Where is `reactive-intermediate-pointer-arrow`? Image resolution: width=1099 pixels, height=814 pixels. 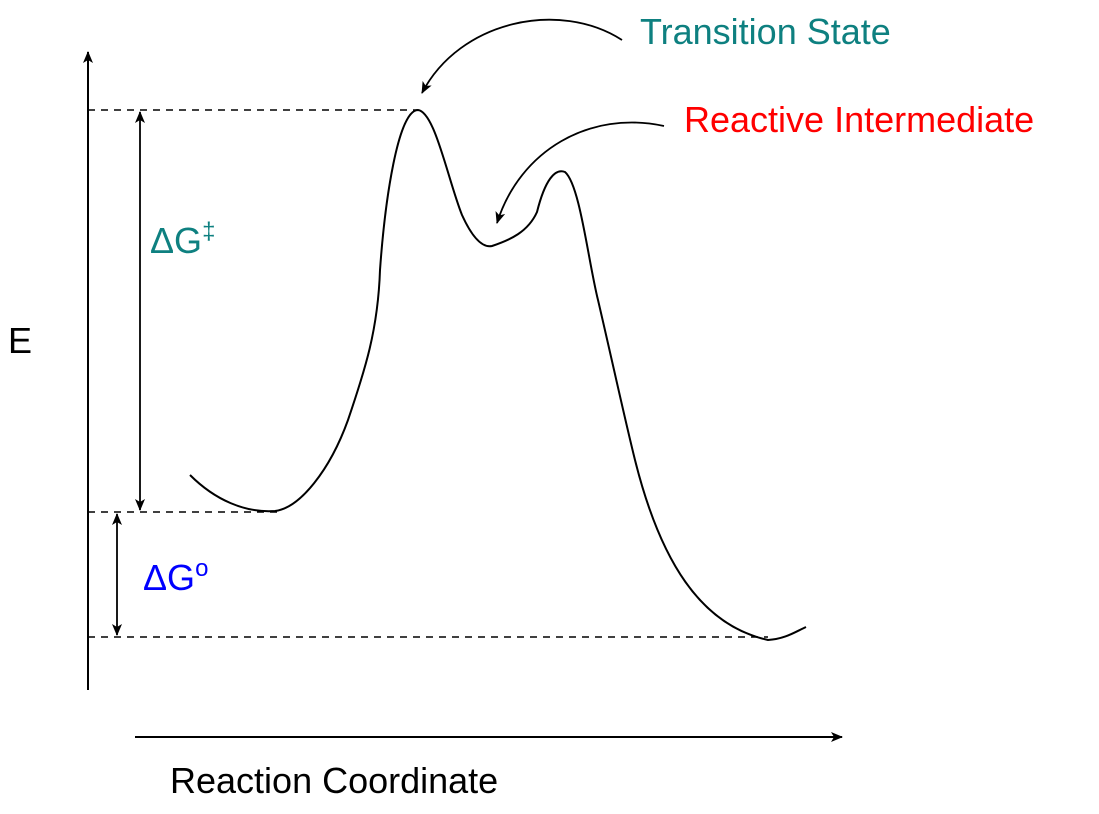
reactive-intermediate-pointer-arrow is located at coordinates (580, 172).